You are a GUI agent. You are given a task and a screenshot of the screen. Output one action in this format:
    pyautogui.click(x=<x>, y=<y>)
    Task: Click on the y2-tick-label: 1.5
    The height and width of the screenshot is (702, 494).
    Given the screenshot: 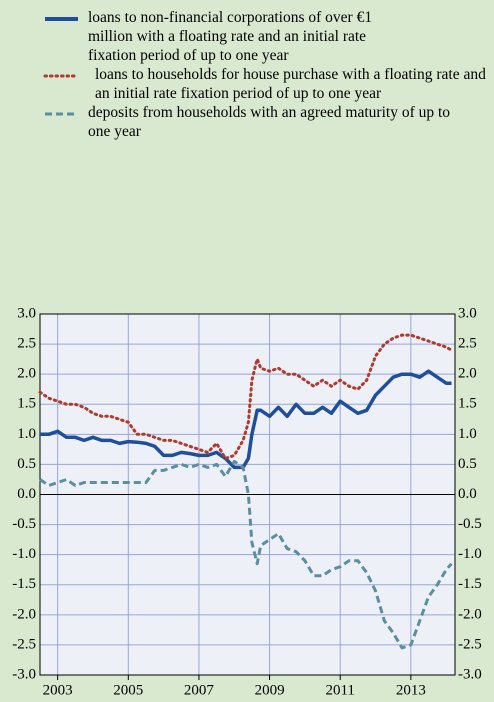 What is the action you would take?
    pyautogui.click(x=467, y=404)
    